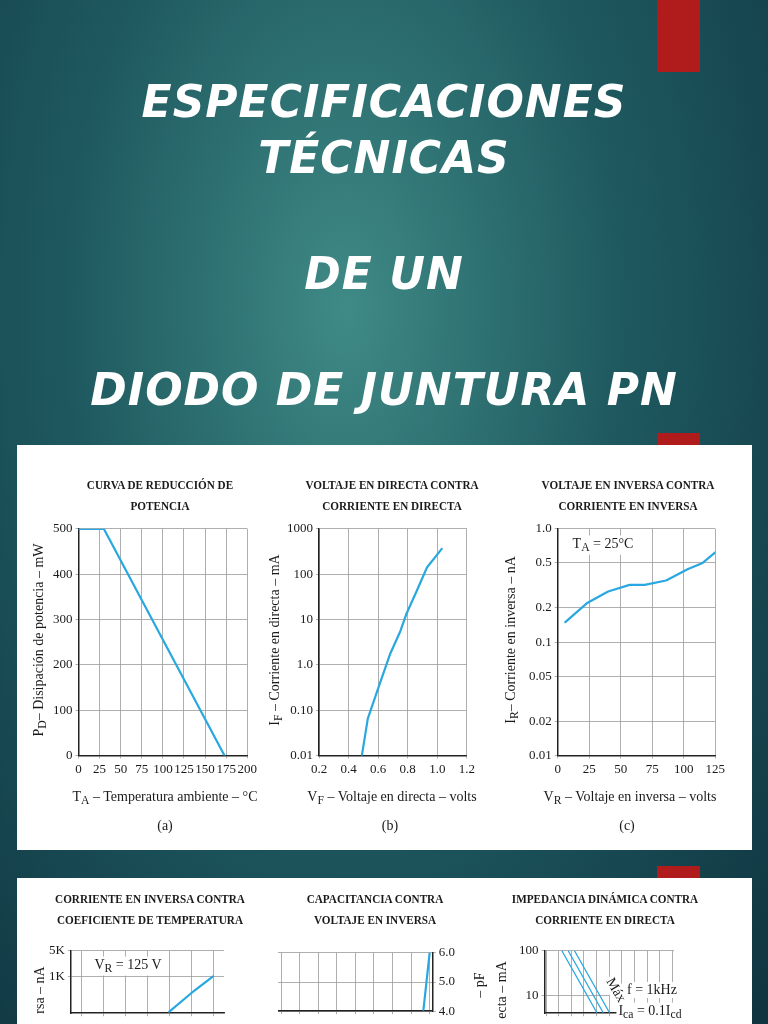 This screenshot has height=1024, width=768. I want to click on text: ESPECIFICACIONES TÉCNICAS, so click(384, 130).